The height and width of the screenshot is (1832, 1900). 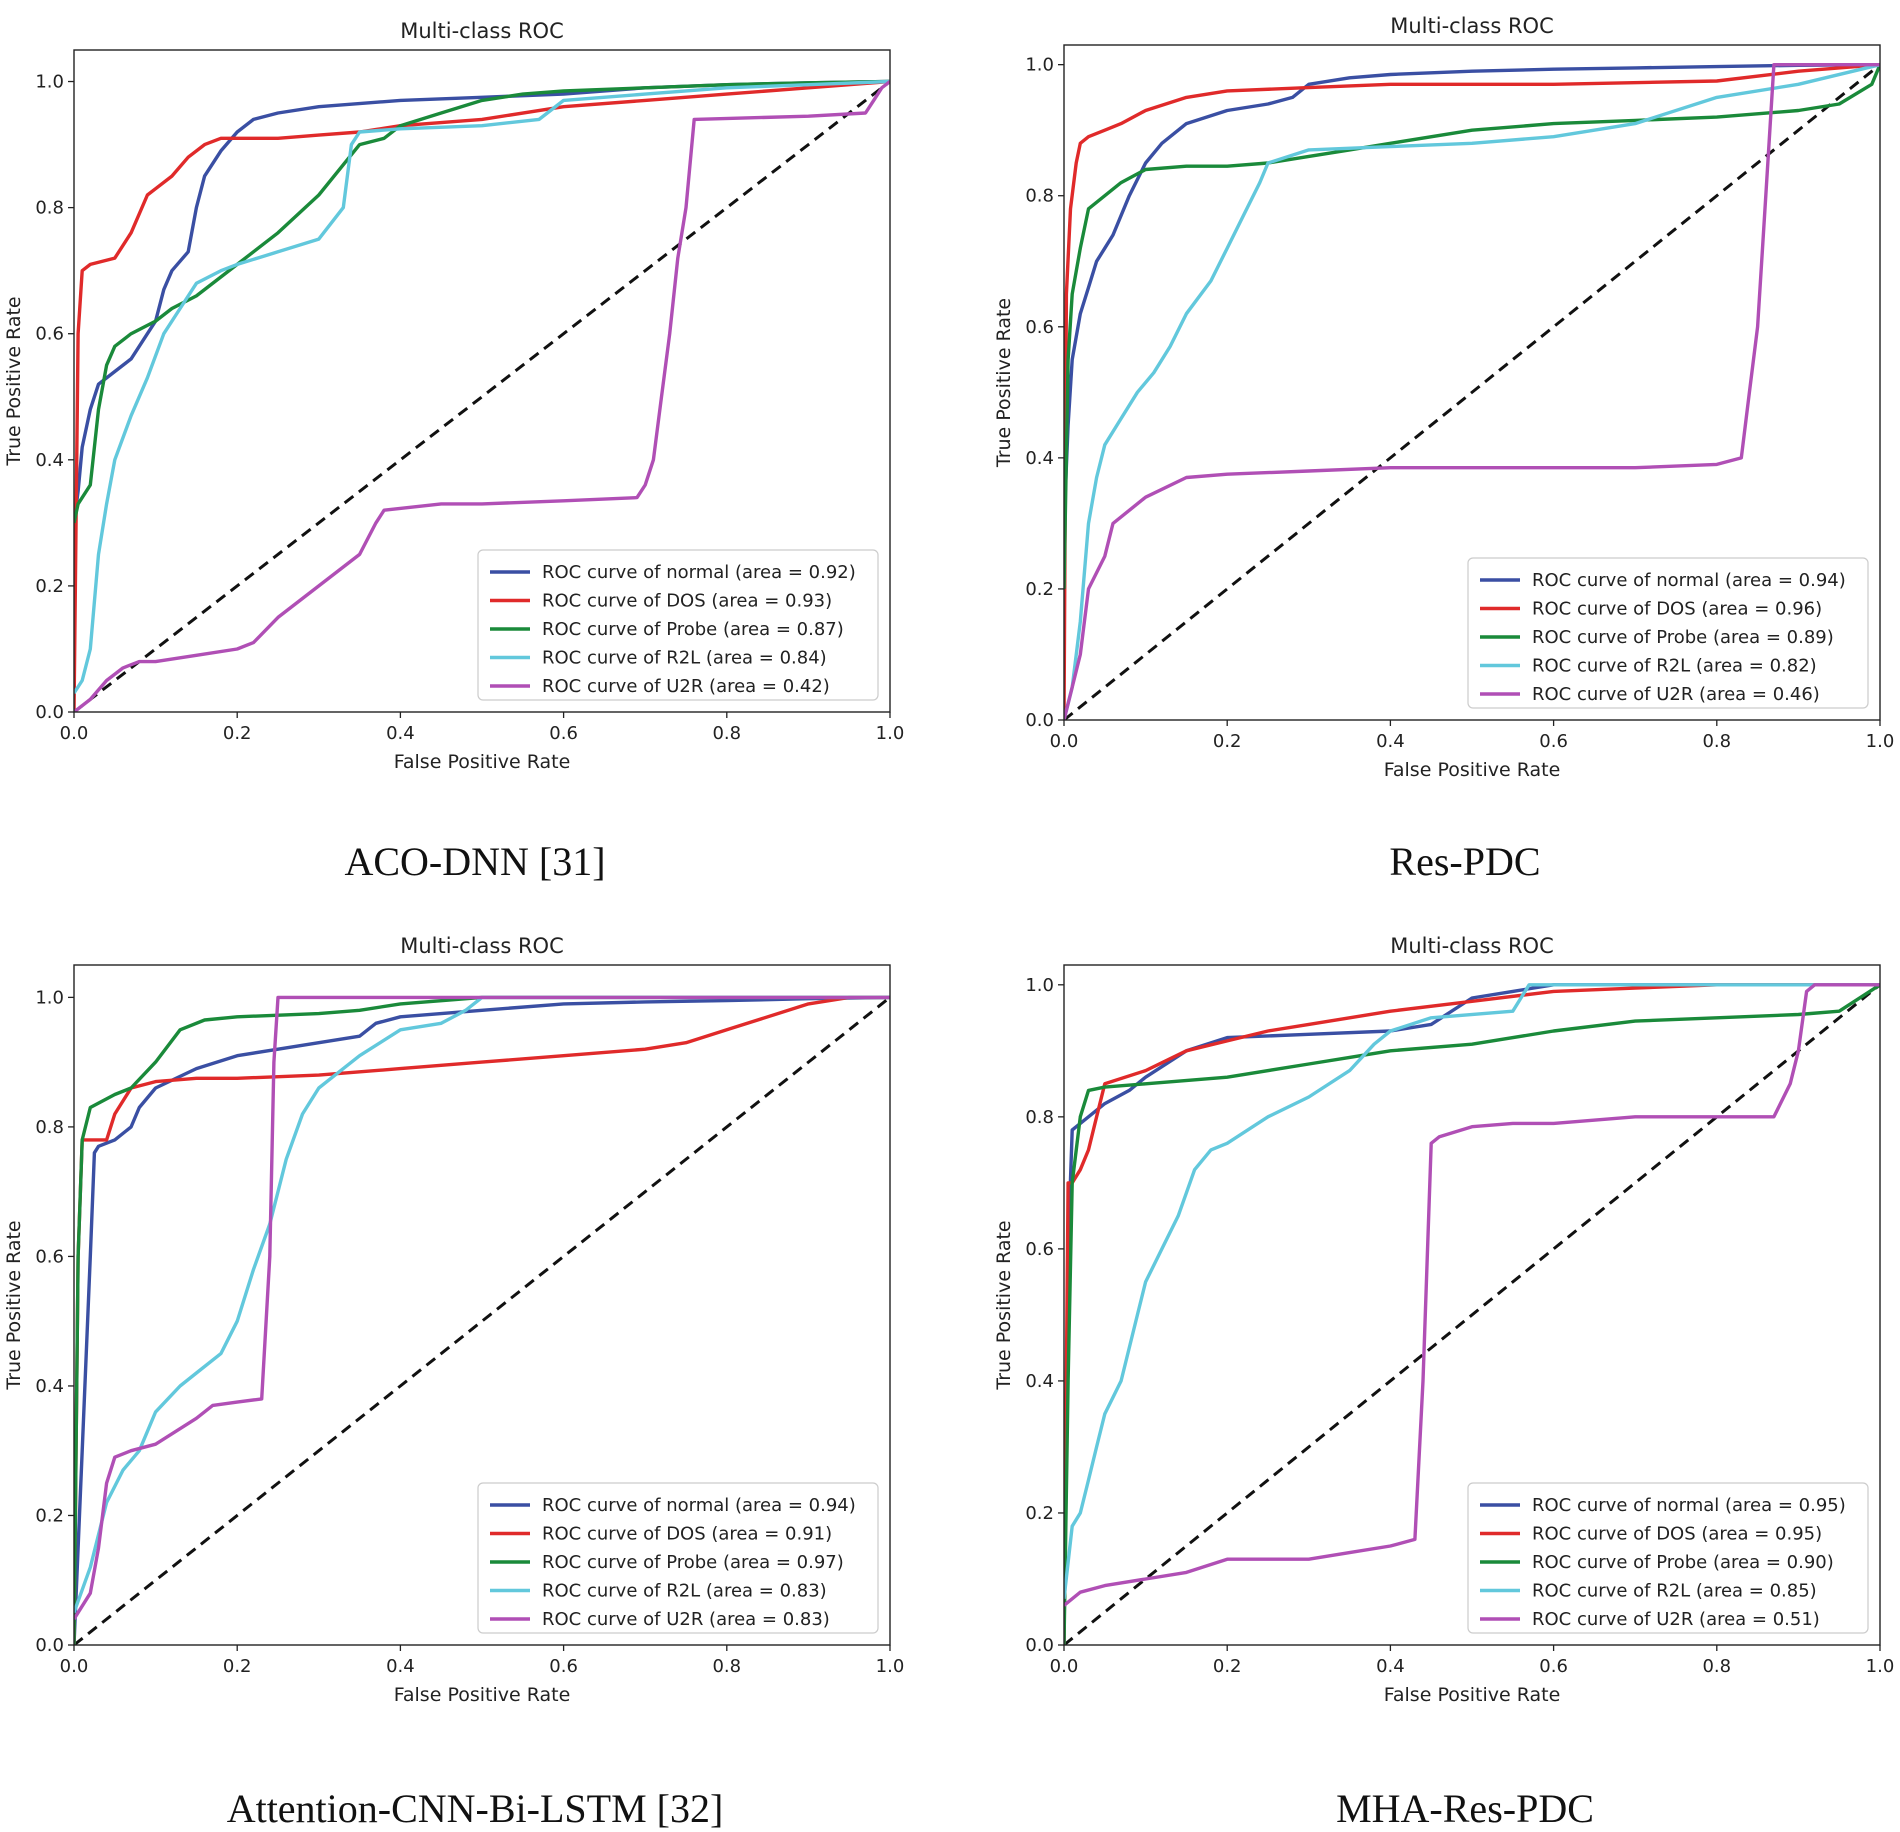 What do you see at coordinates (1676, 694) in the screenshot?
I see `legend-entry: ROC curve of U2R (area = 0.46)` at bounding box center [1676, 694].